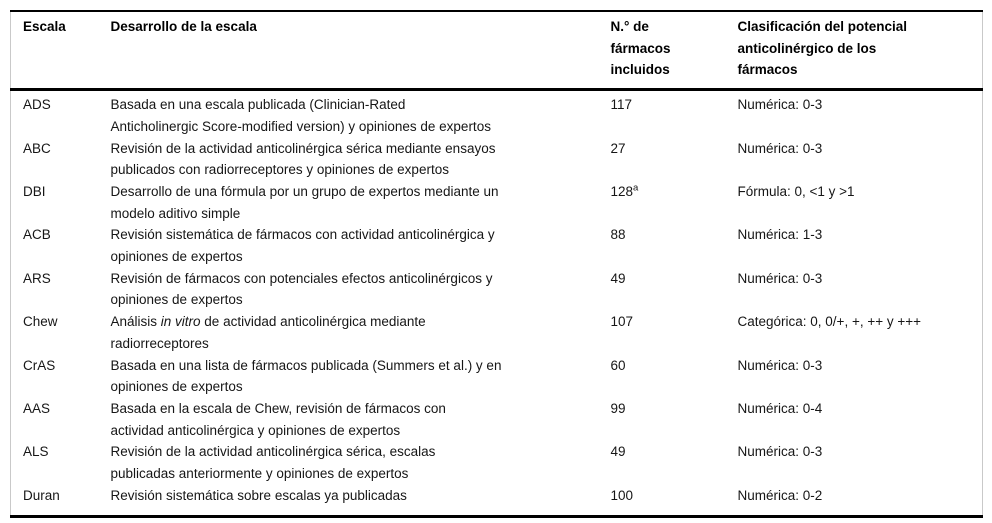 This screenshot has width=992, height=523. I want to click on count-value: 107, so click(622, 322).